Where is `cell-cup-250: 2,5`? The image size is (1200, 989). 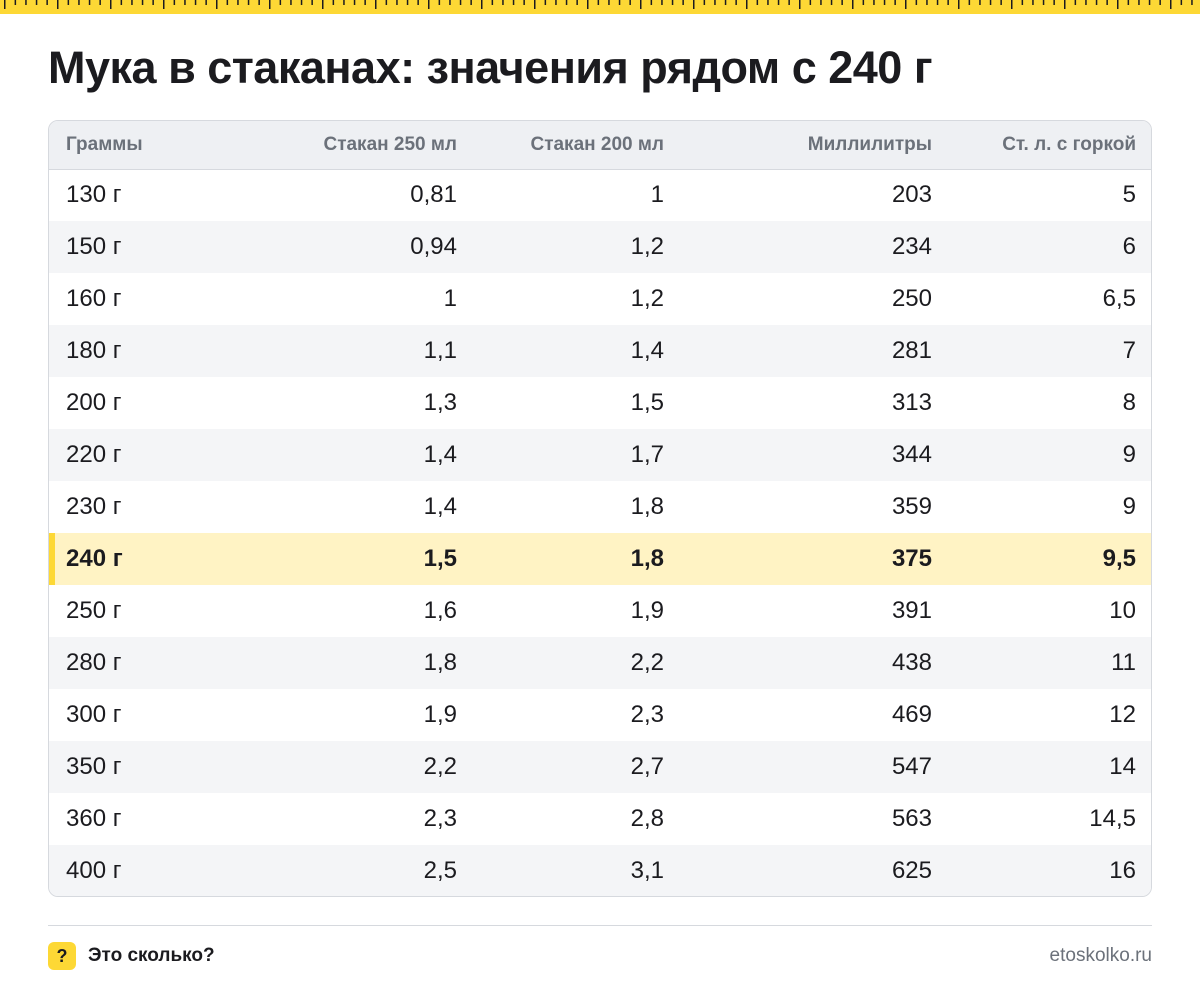 cell-cup-250: 2,5 is located at coordinates (440, 870).